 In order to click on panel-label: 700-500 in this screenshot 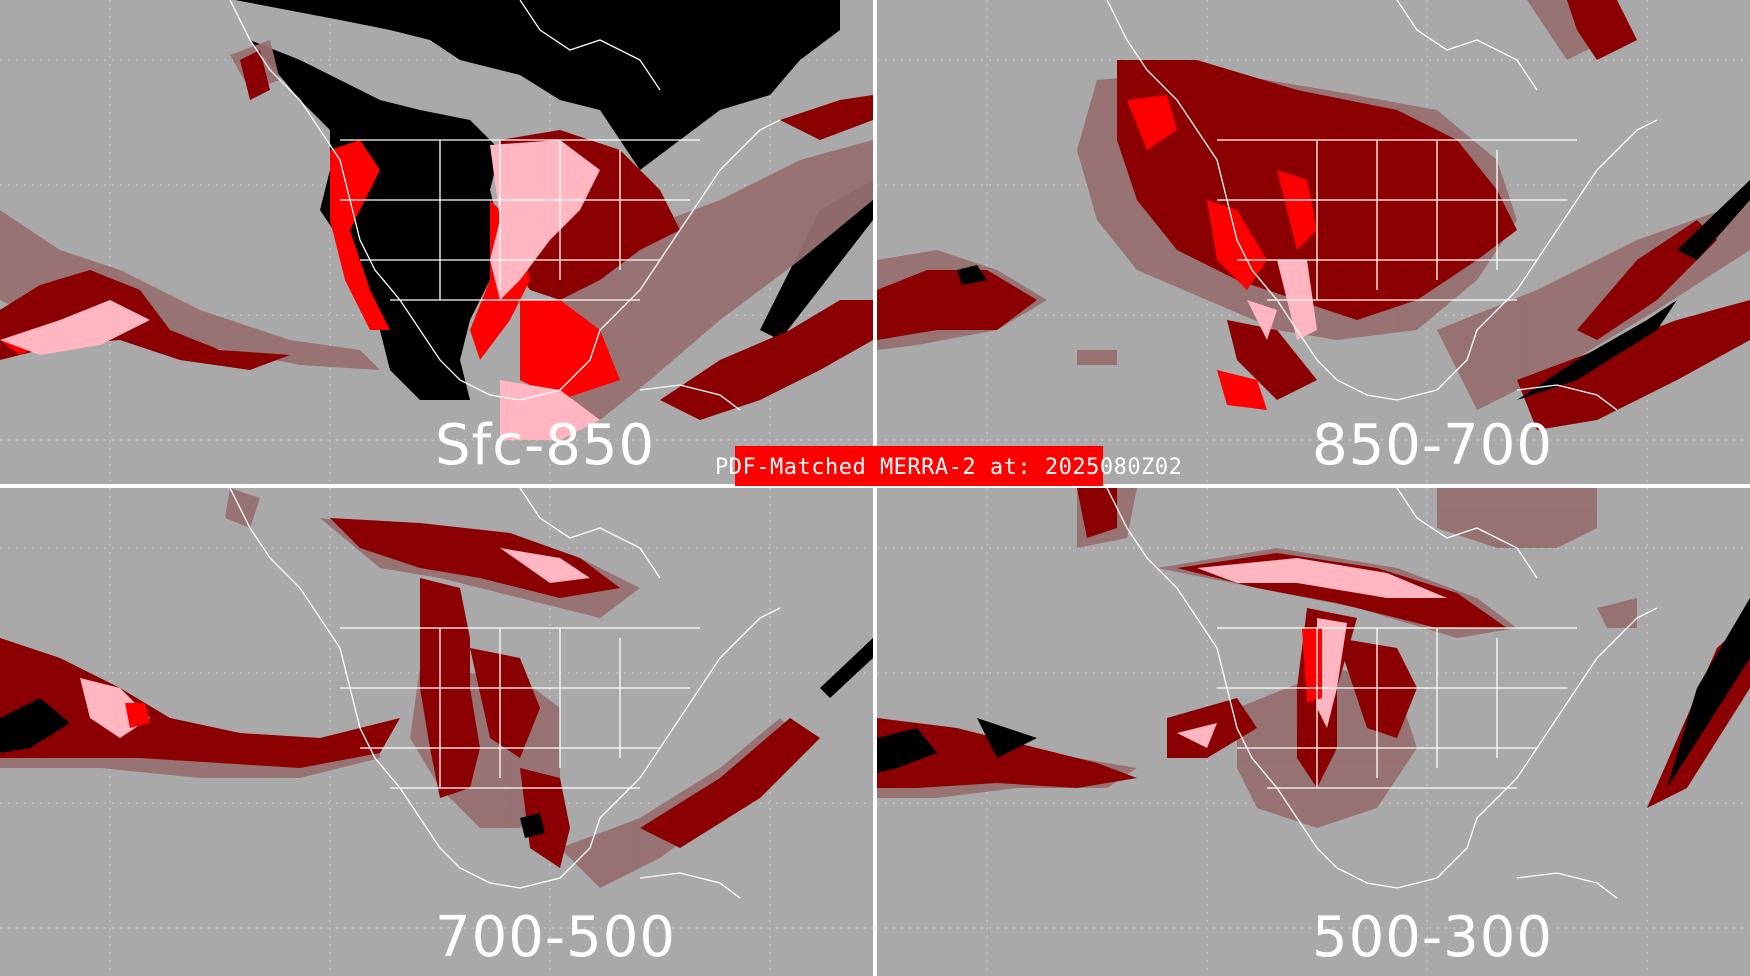, I will do `click(555, 937)`.